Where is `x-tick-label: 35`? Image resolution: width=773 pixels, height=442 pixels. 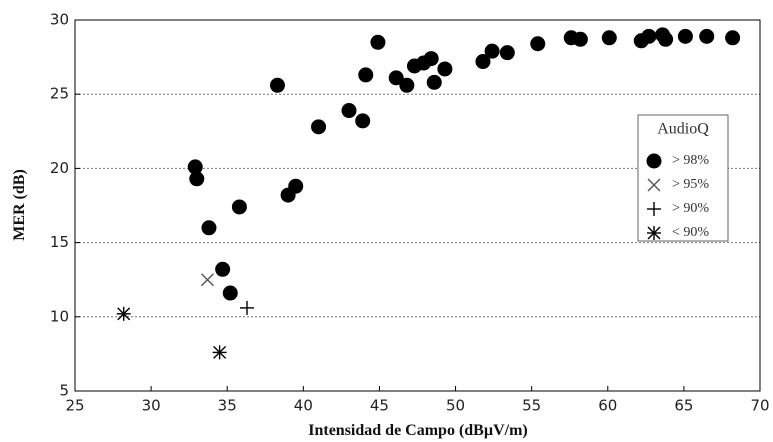 x-tick-label: 35 is located at coordinates (227, 406).